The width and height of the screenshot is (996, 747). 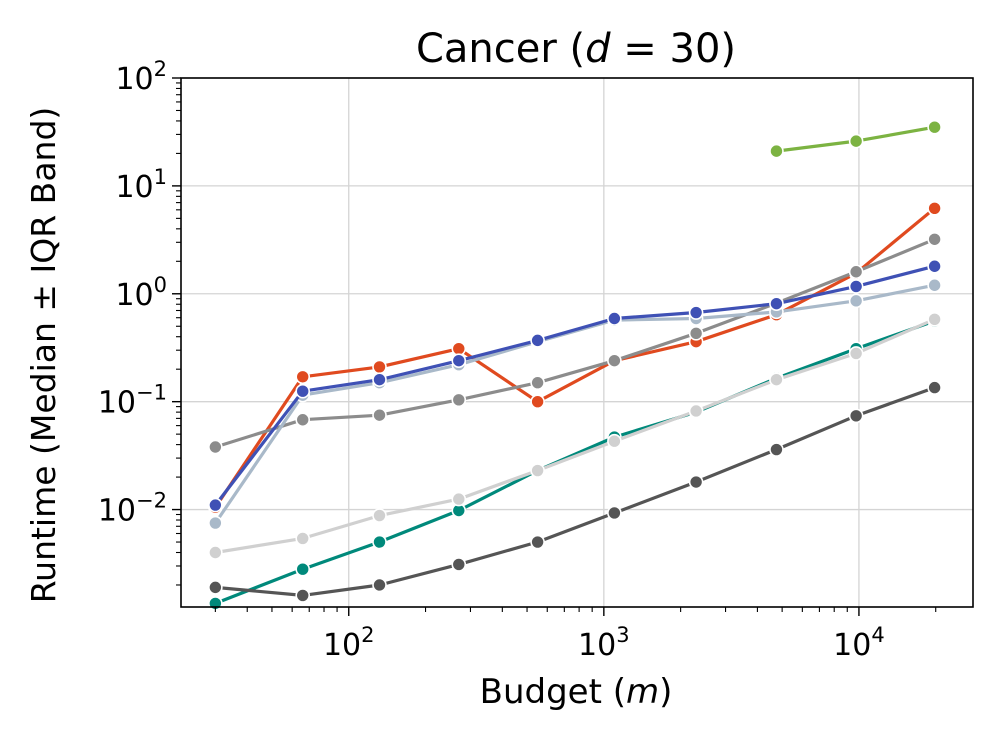 I want to click on y-tick-label: 10¹, so click(x=141, y=185).